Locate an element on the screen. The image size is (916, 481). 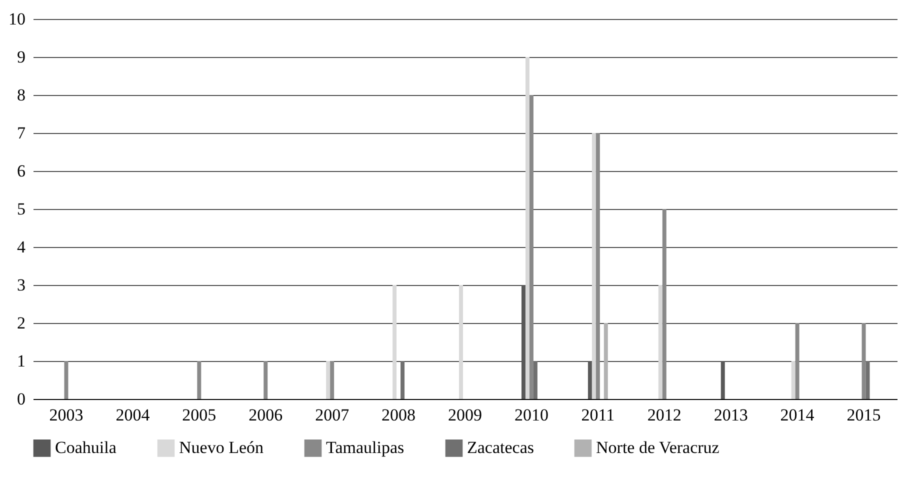
x-tick-label: 2009 is located at coordinates (465, 415).